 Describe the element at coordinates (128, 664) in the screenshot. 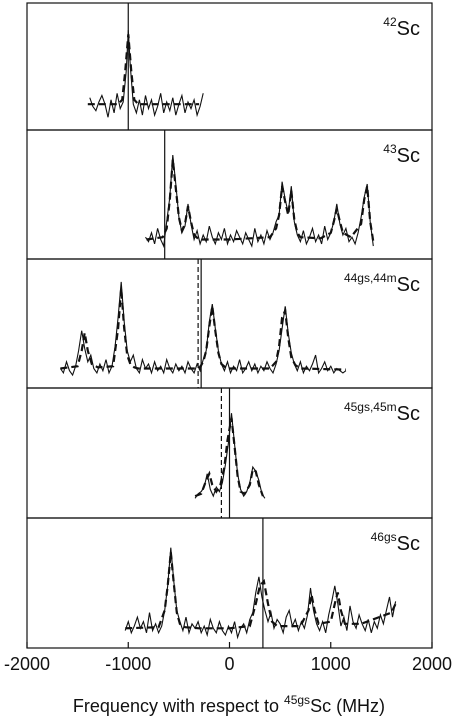

I see `x-tick-label: -1000` at that location.